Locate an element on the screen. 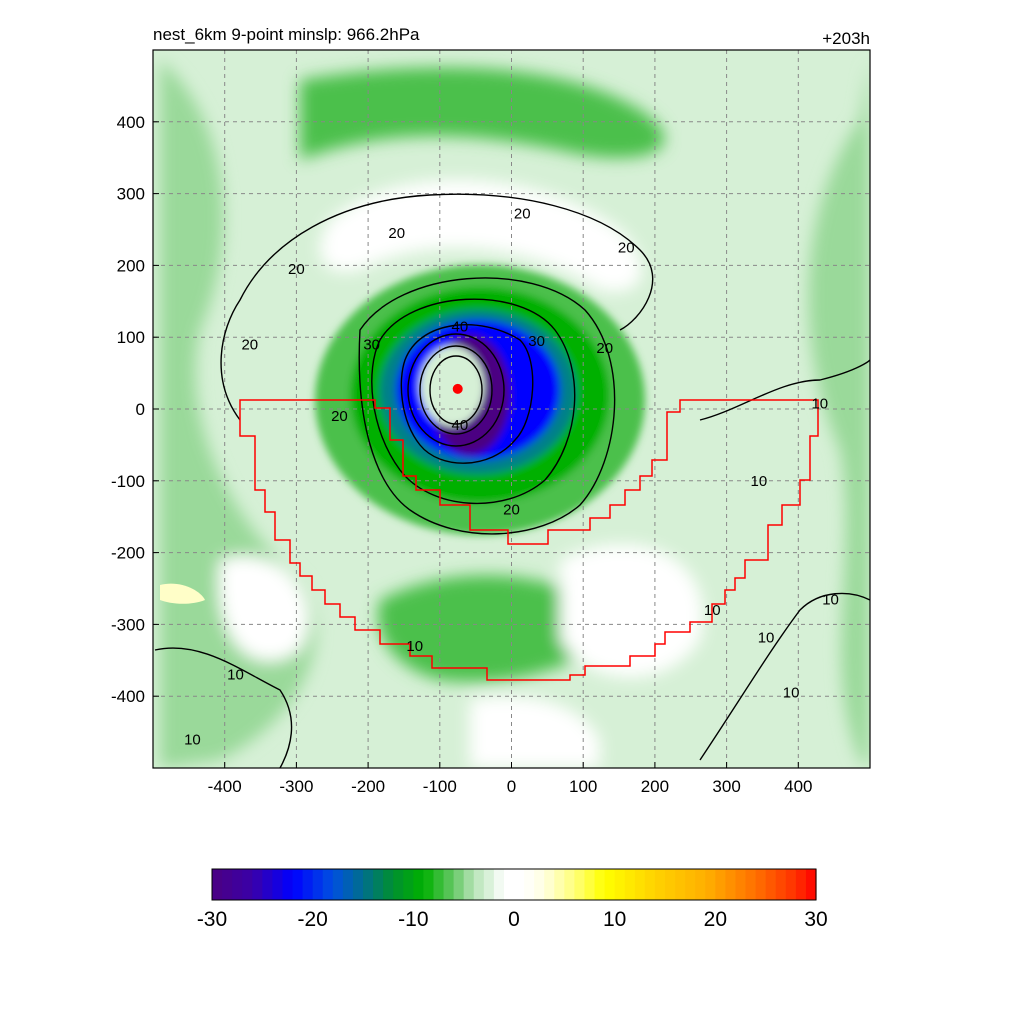 The image size is (1024, 1024). y-tick-label: 0 is located at coordinates (140, 409).